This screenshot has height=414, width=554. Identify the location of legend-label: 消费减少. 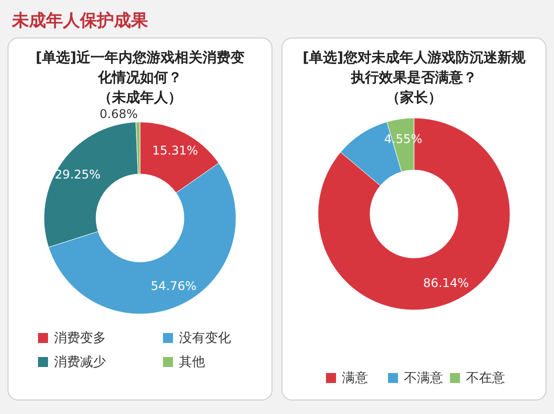
(80, 362).